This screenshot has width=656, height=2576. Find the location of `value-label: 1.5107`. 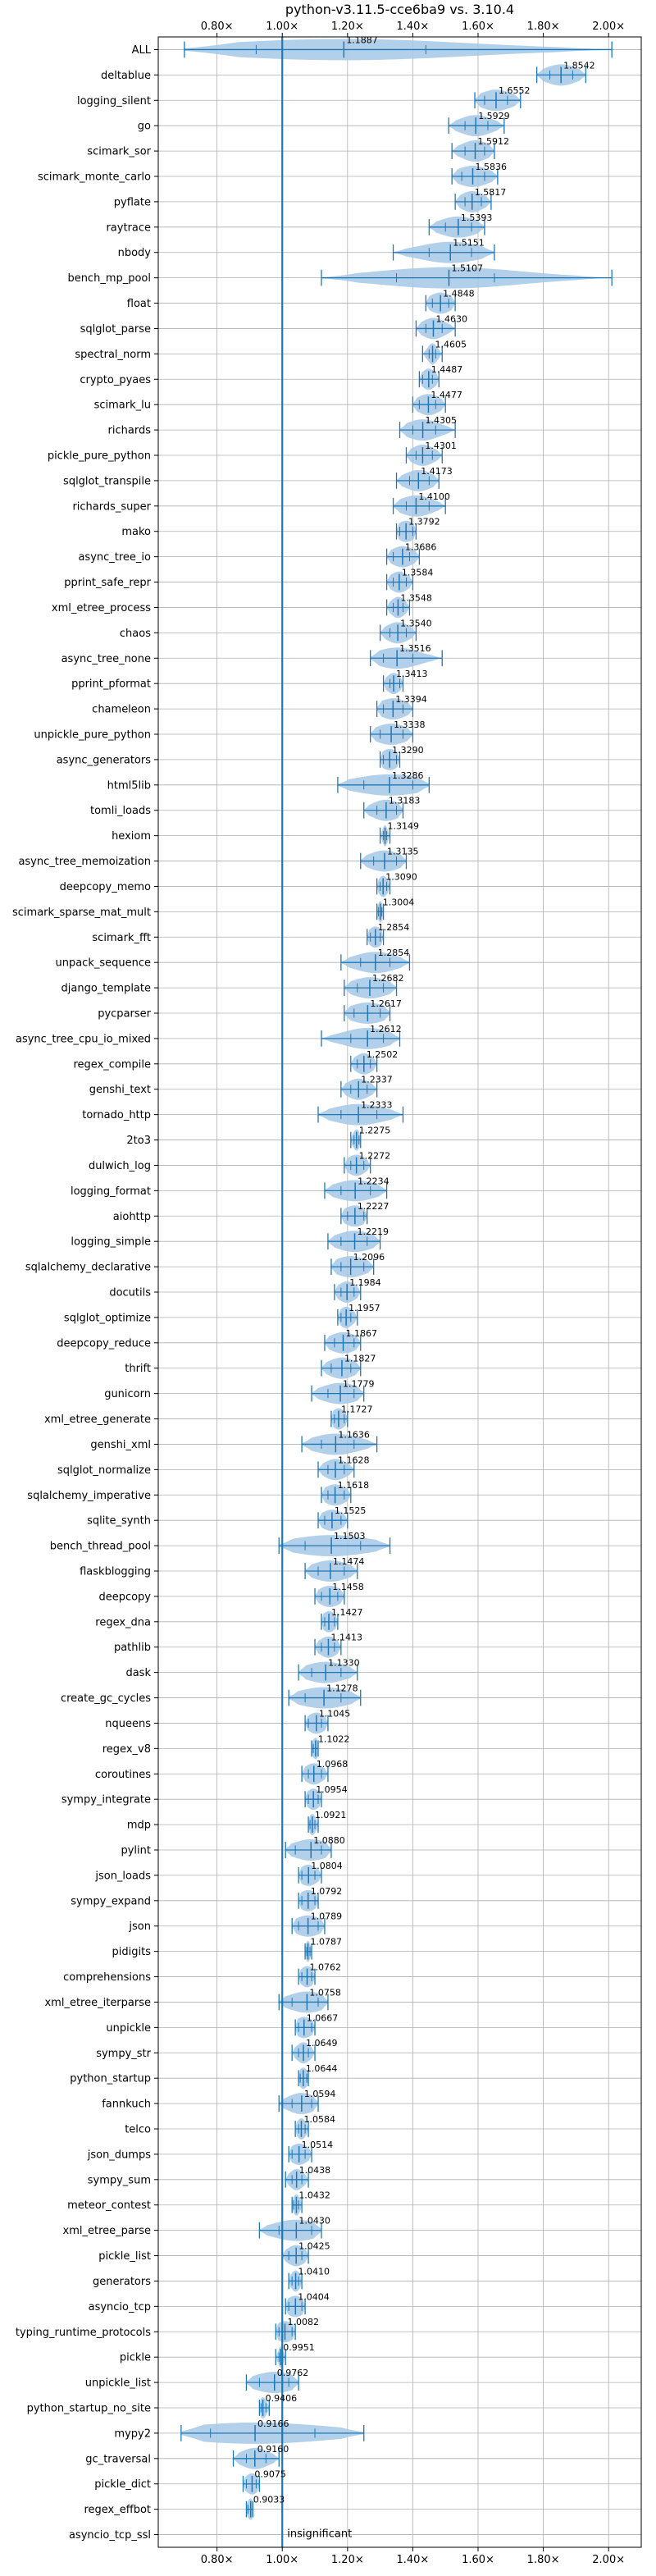

value-label: 1.5107 is located at coordinates (467, 268).